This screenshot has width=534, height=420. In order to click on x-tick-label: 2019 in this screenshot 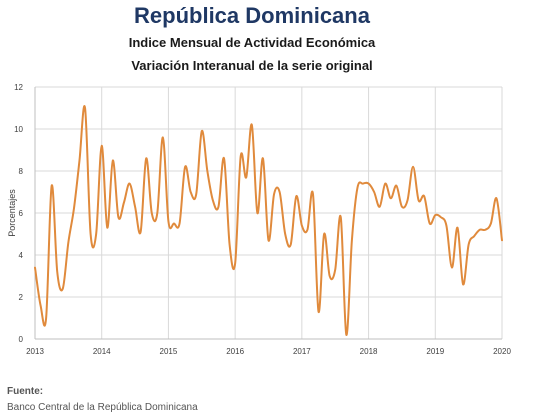, I will do `click(435, 351)`.